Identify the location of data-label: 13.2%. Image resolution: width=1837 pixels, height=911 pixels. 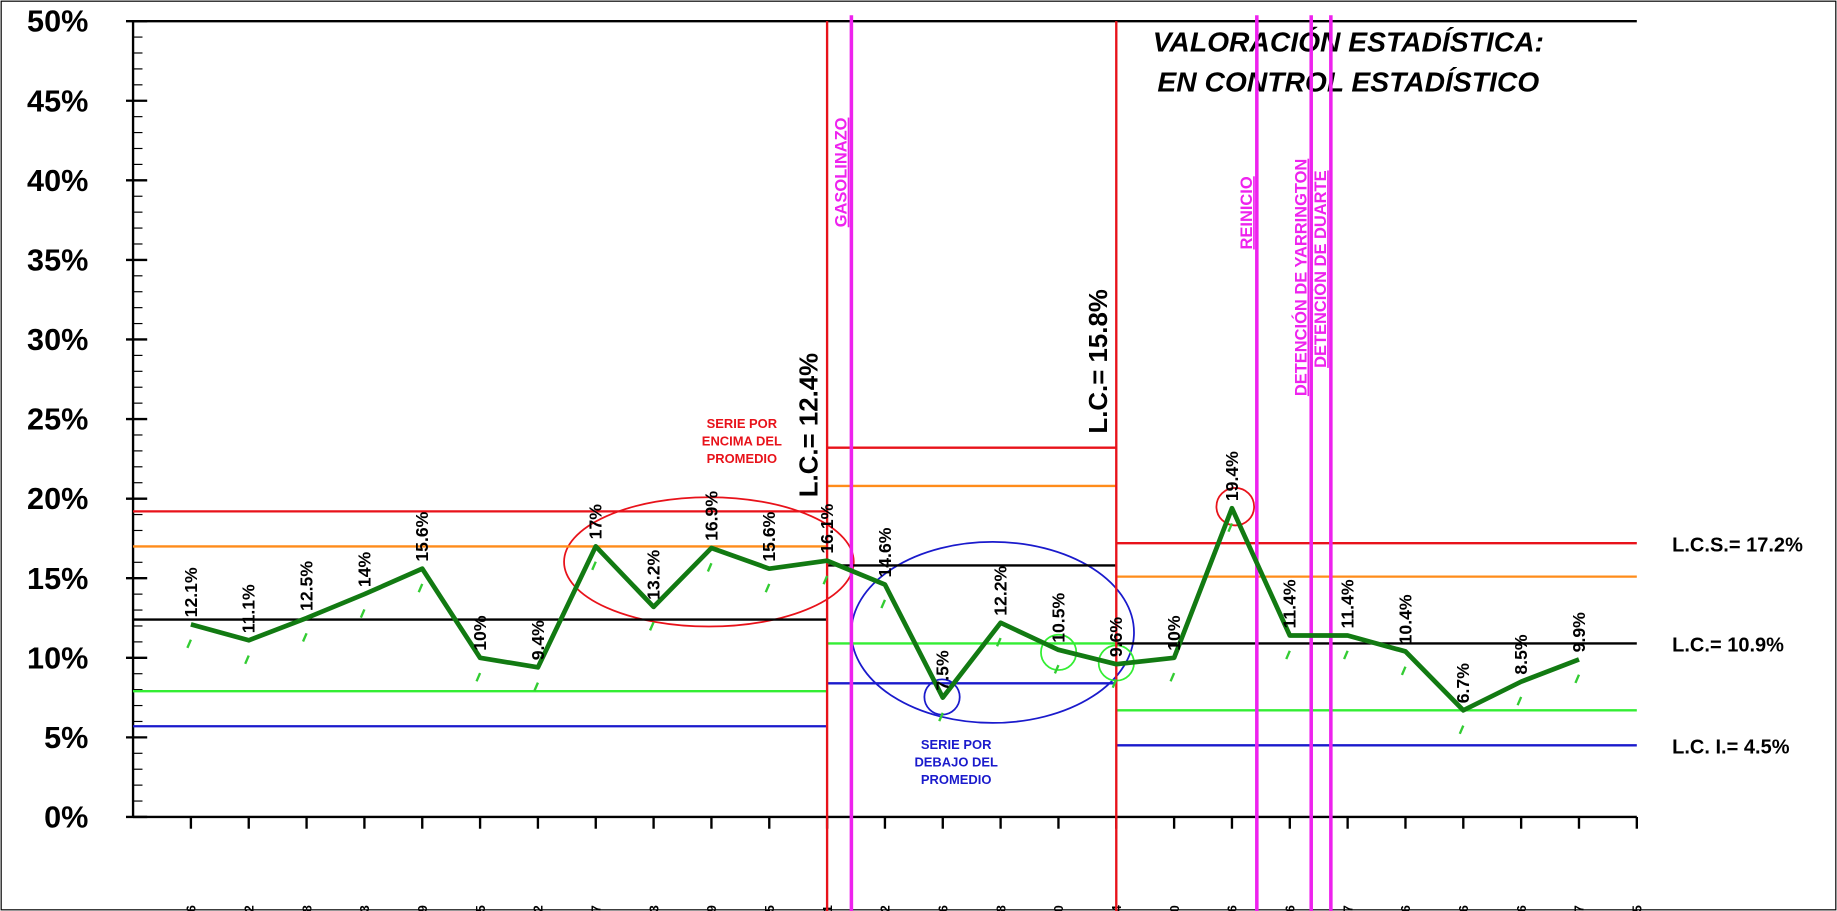
(653, 575).